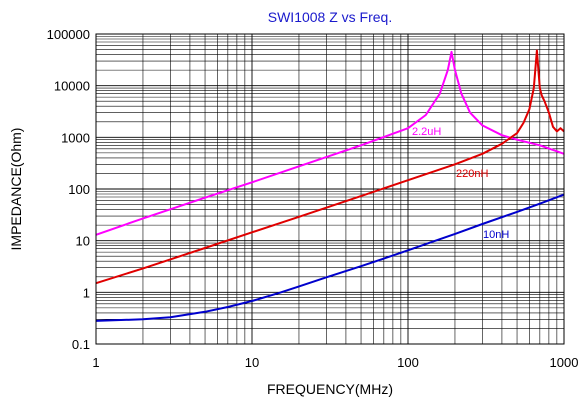 This screenshot has width=582, height=400. I want to click on series-label: 2.2uH, so click(426, 132).